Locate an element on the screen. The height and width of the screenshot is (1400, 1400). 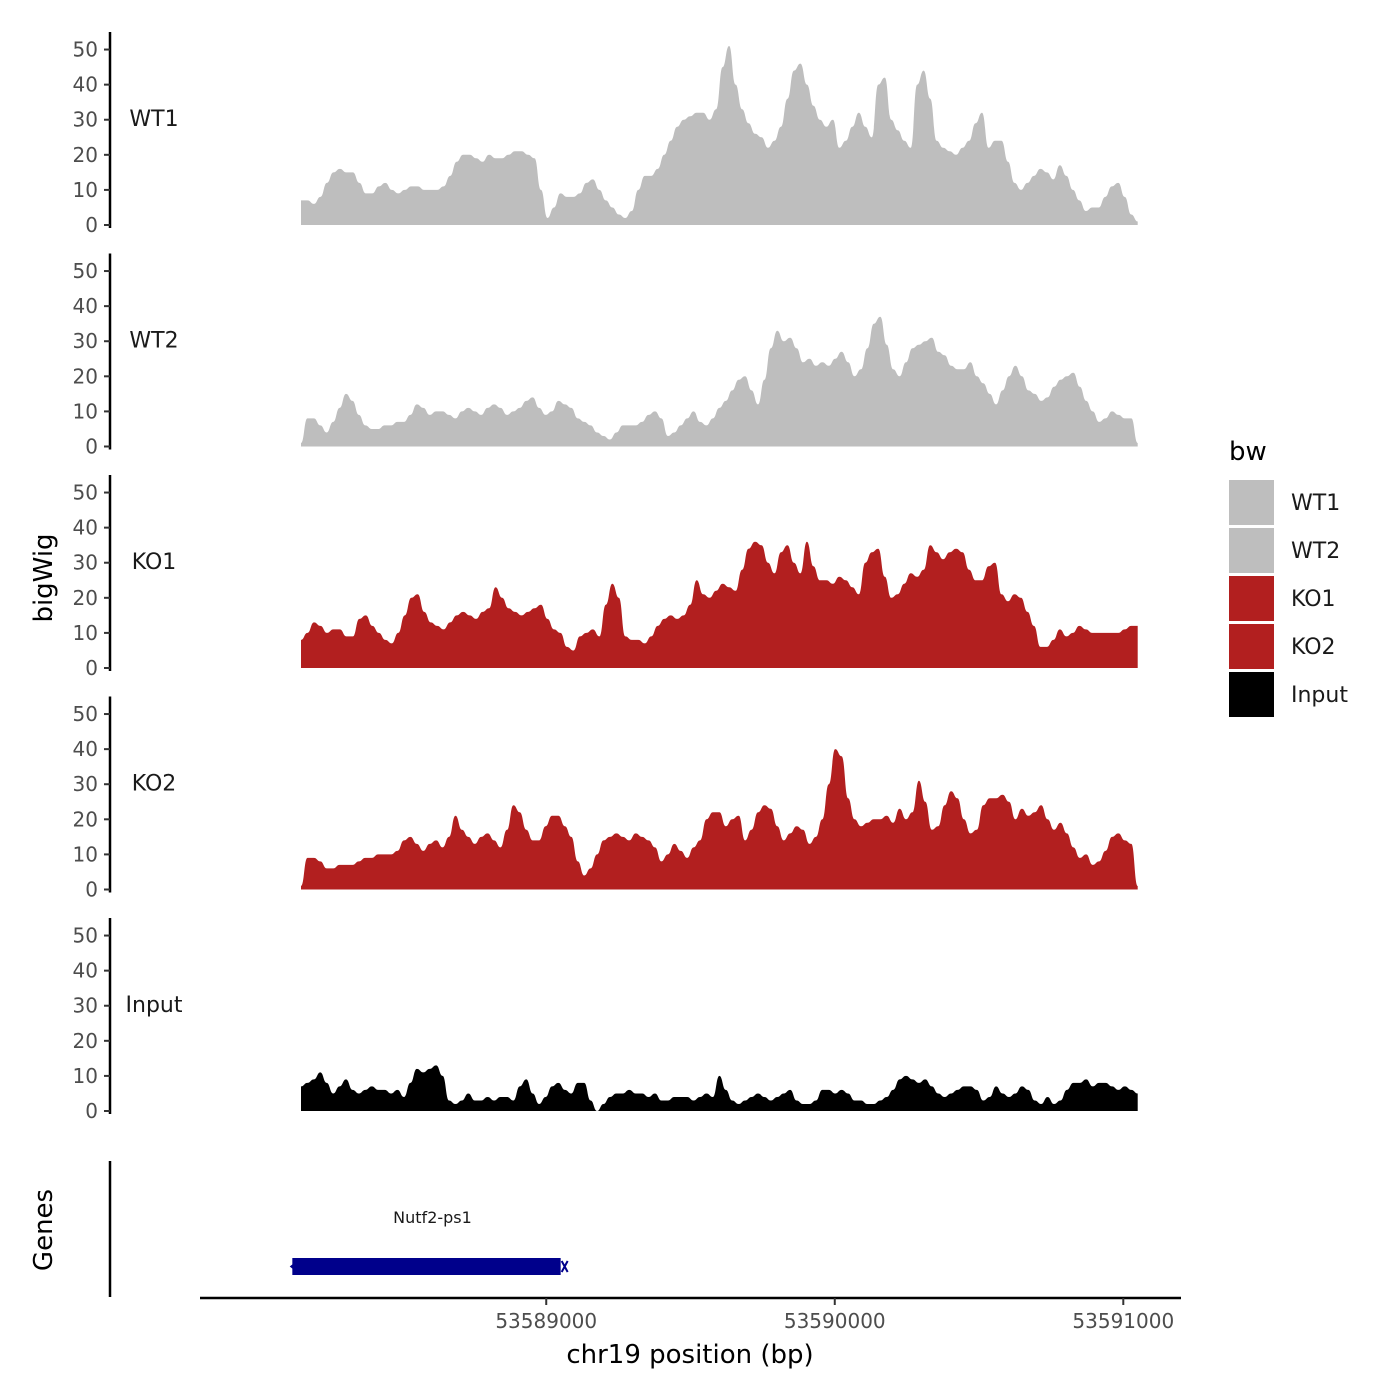
legend-item-ko2: KO2 is located at coordinates (1282, 646).